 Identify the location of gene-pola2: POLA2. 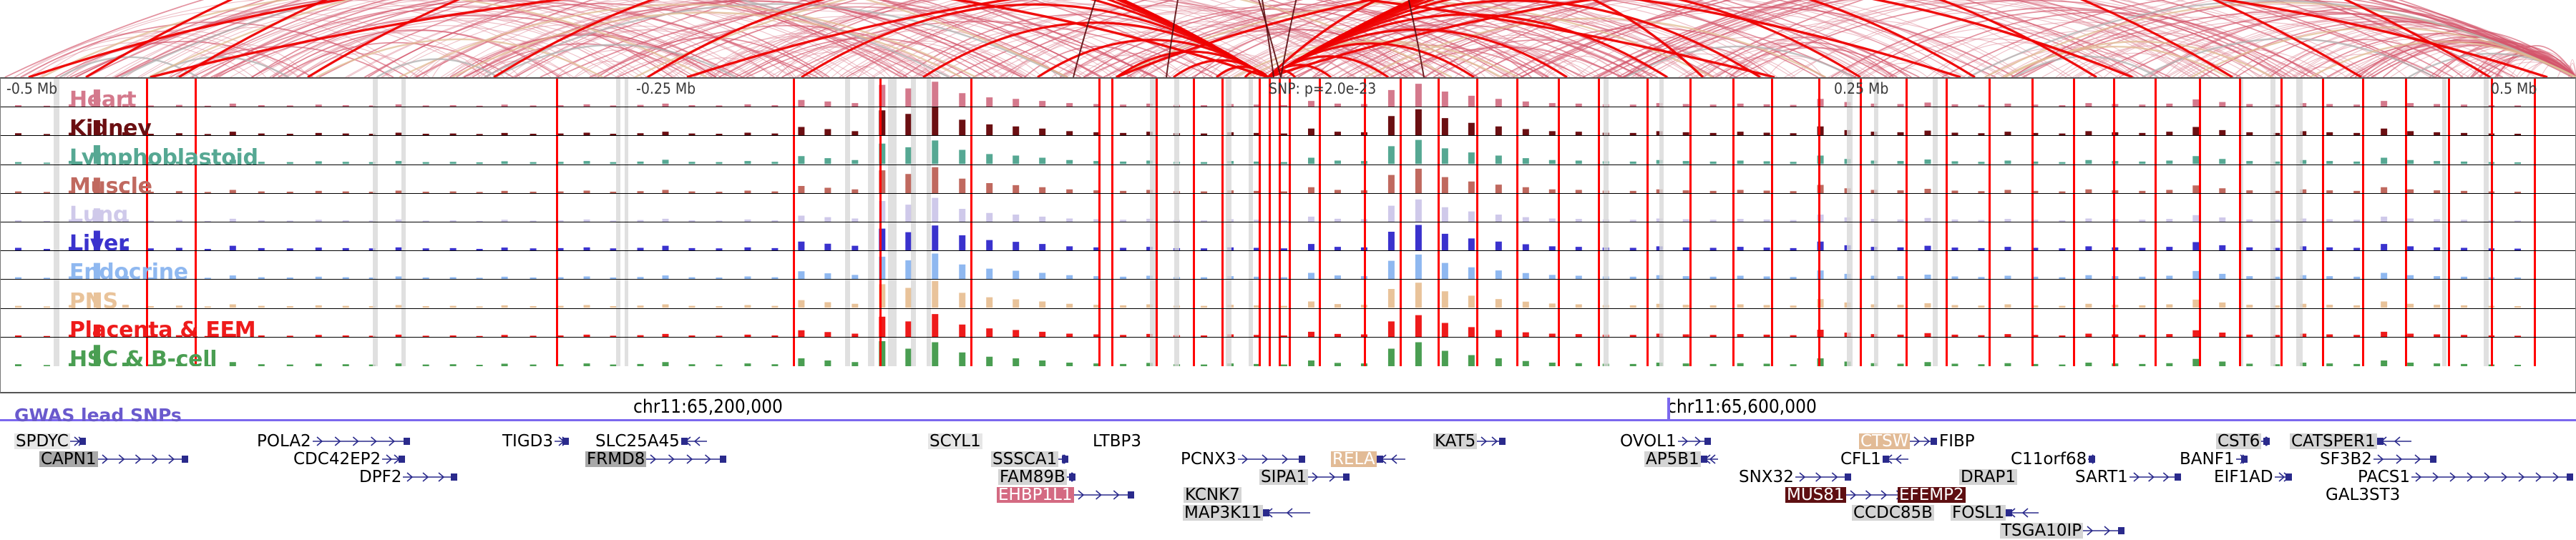
(332, 441).